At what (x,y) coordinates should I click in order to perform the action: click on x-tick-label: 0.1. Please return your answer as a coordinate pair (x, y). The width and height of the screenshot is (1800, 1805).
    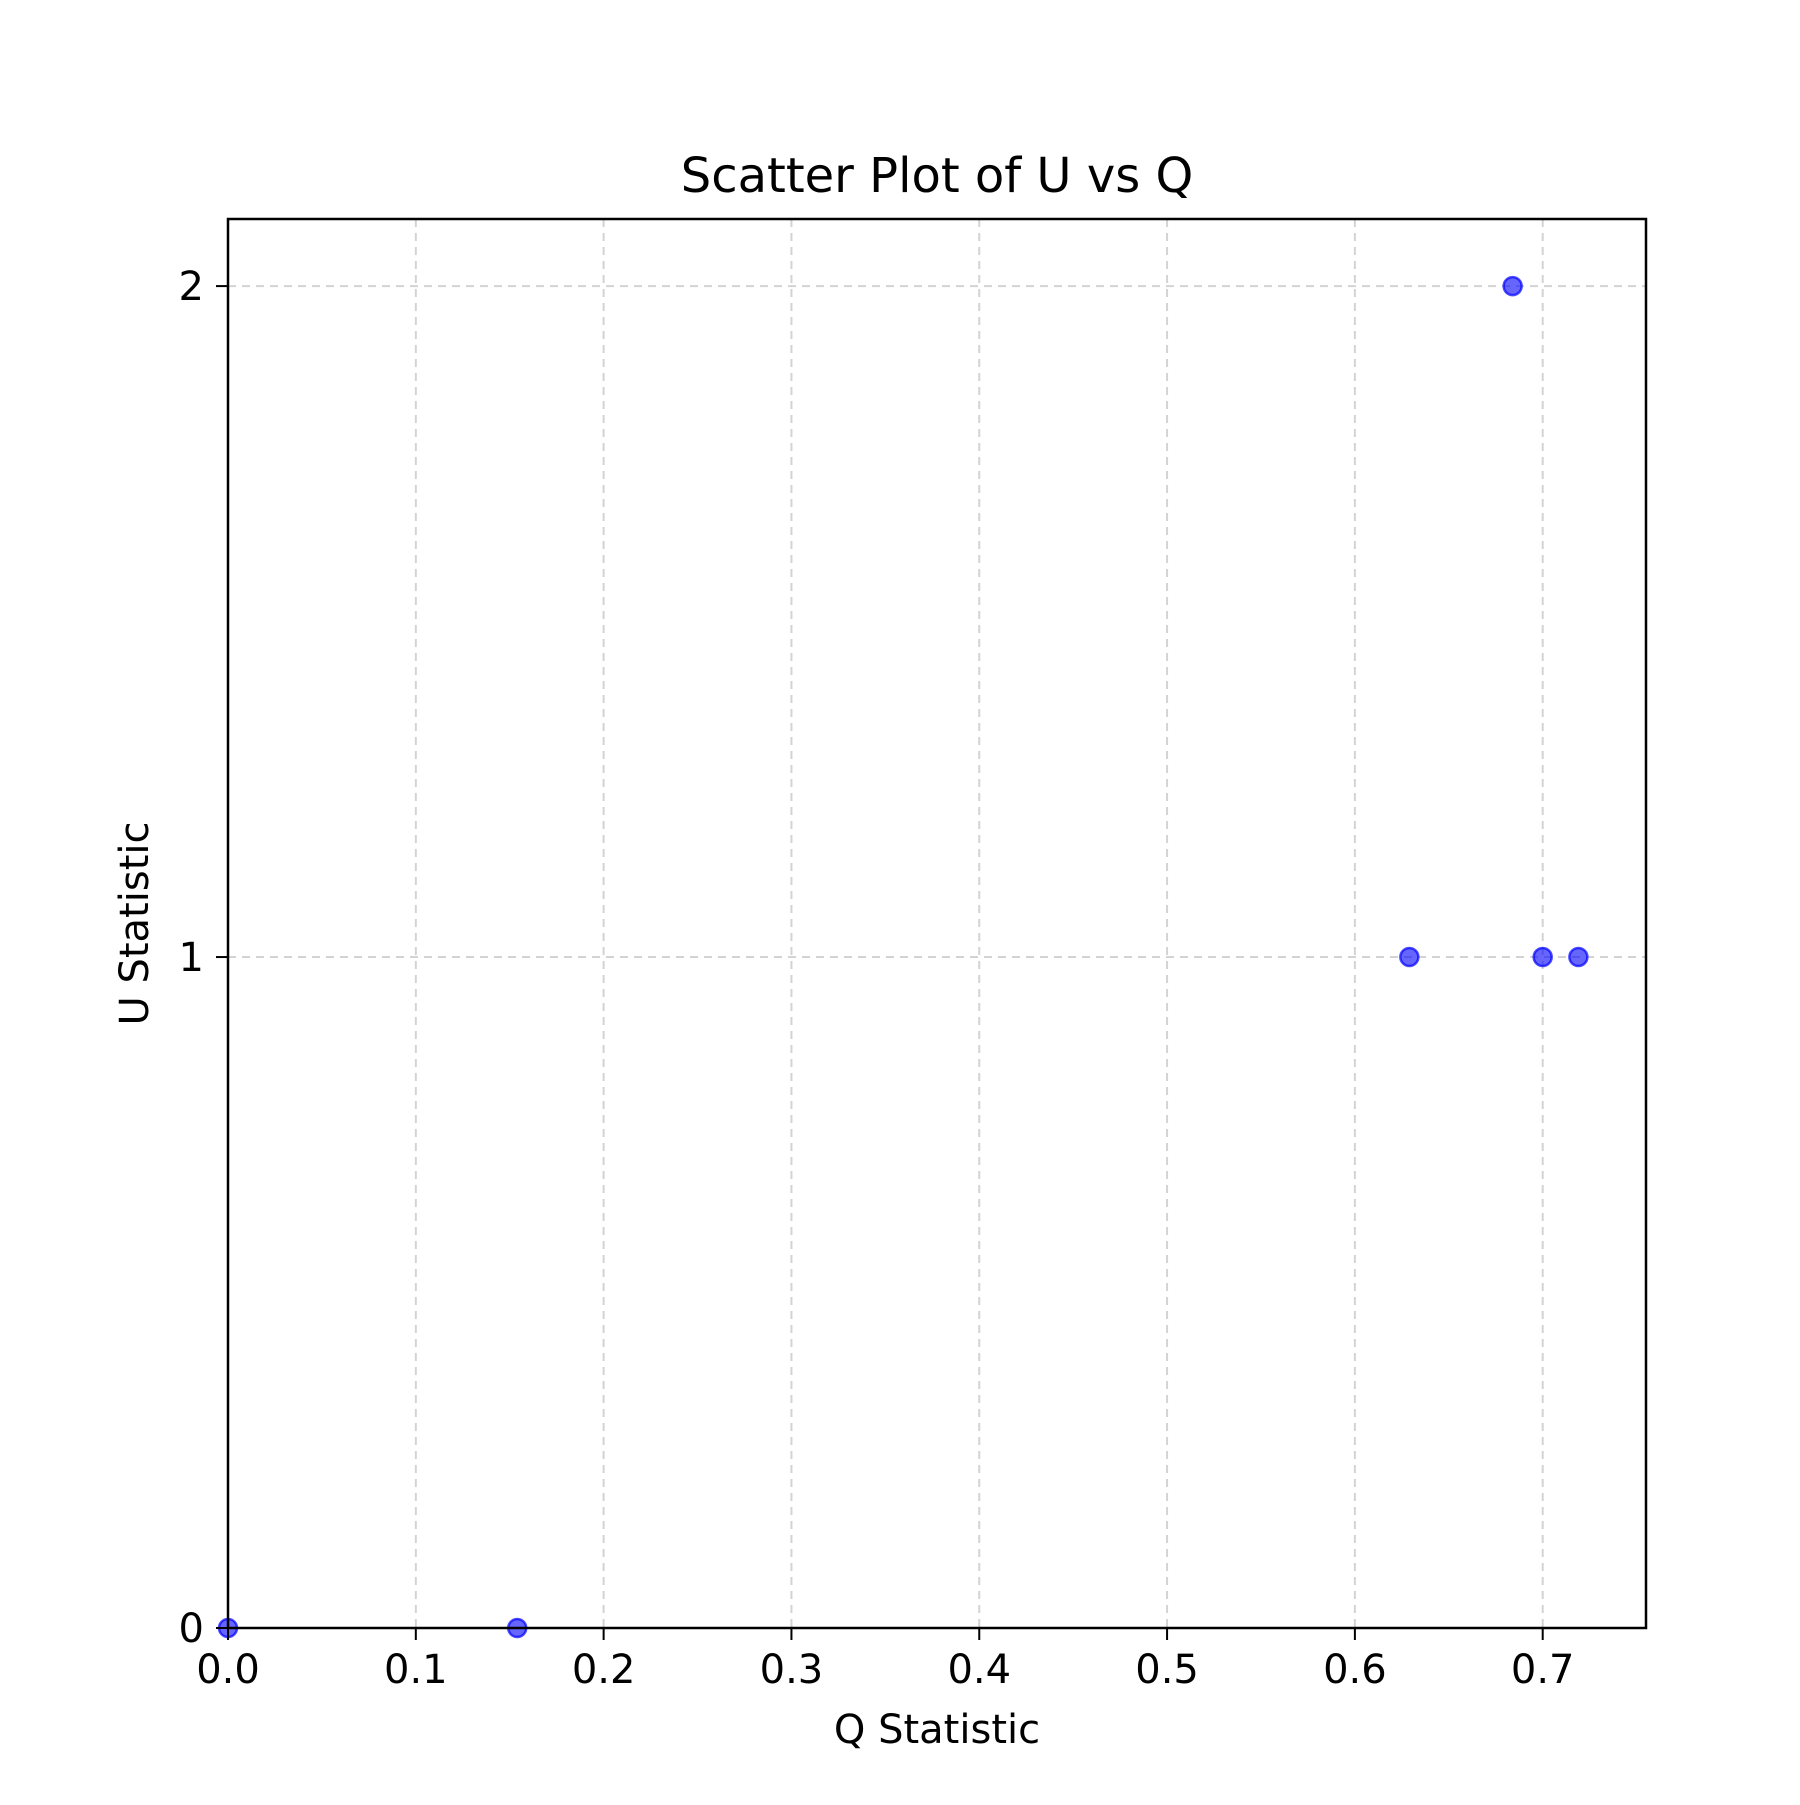
    Looking at the image, I should click on (416, 1670).